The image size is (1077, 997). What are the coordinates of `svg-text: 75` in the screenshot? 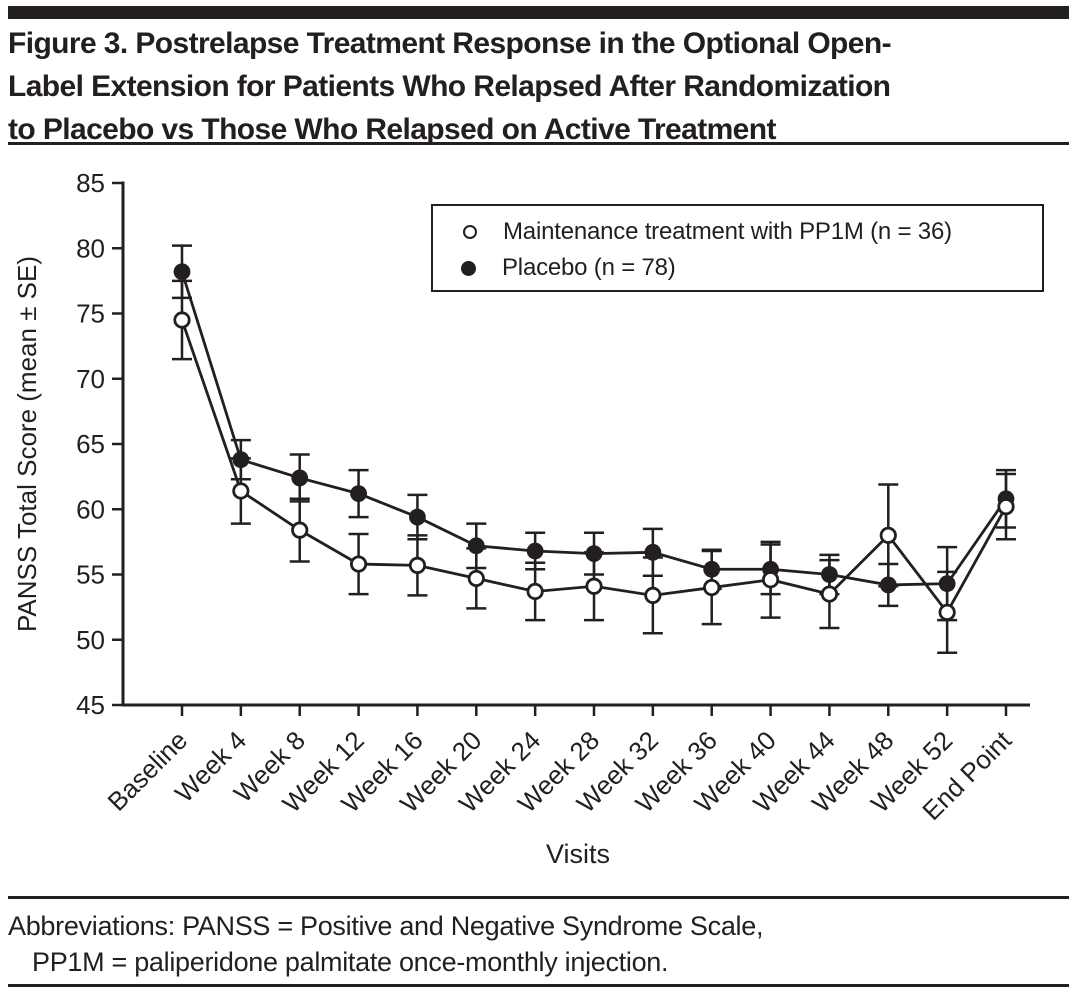 It's located at (90, 314).